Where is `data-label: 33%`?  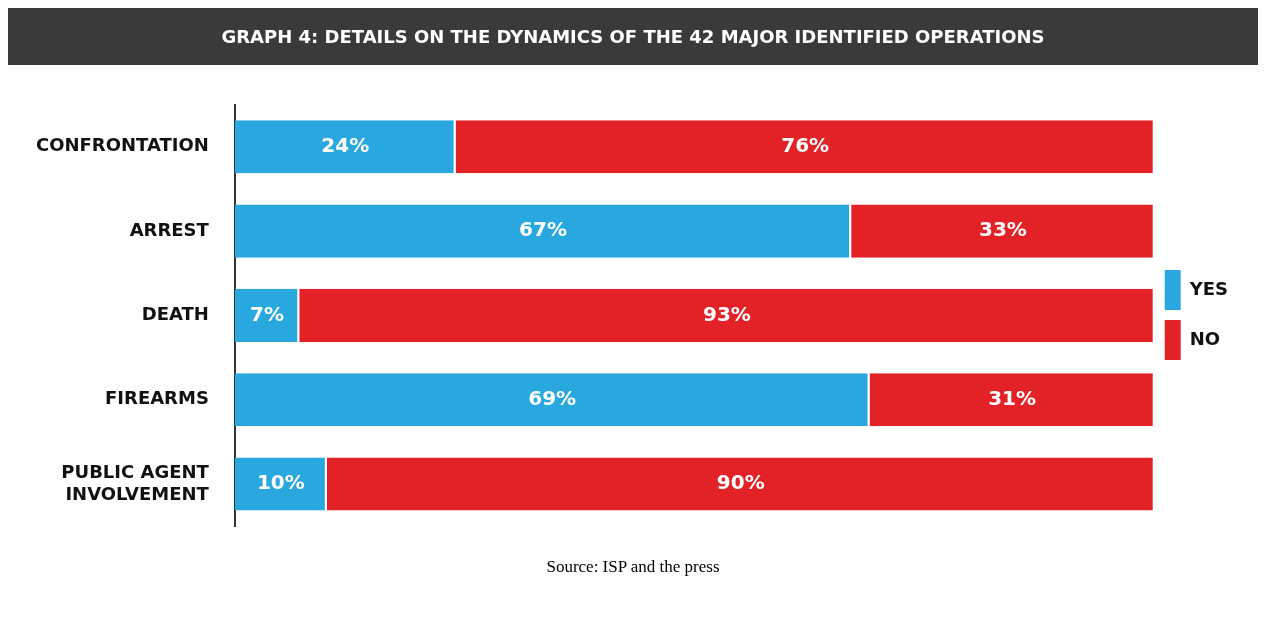 data-label: 33% is located at coordinates (1002, 229).